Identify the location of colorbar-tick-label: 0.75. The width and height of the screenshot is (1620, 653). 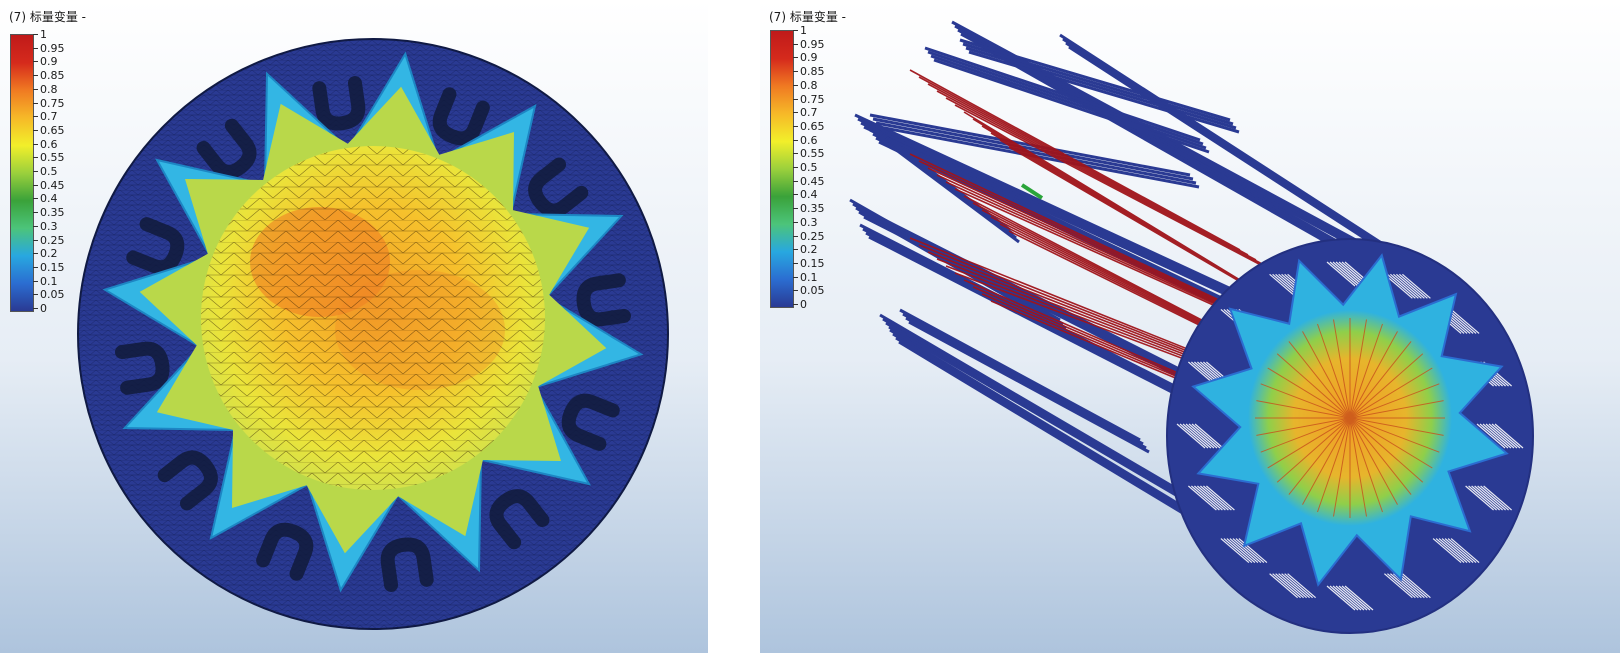
(49, 103).